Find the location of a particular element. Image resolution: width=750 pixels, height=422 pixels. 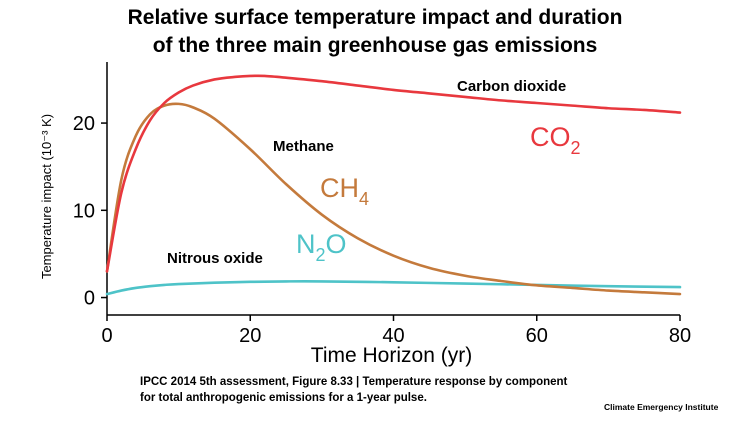

series-symbol-ch4: CH4 is located at coordinates (344, 191).